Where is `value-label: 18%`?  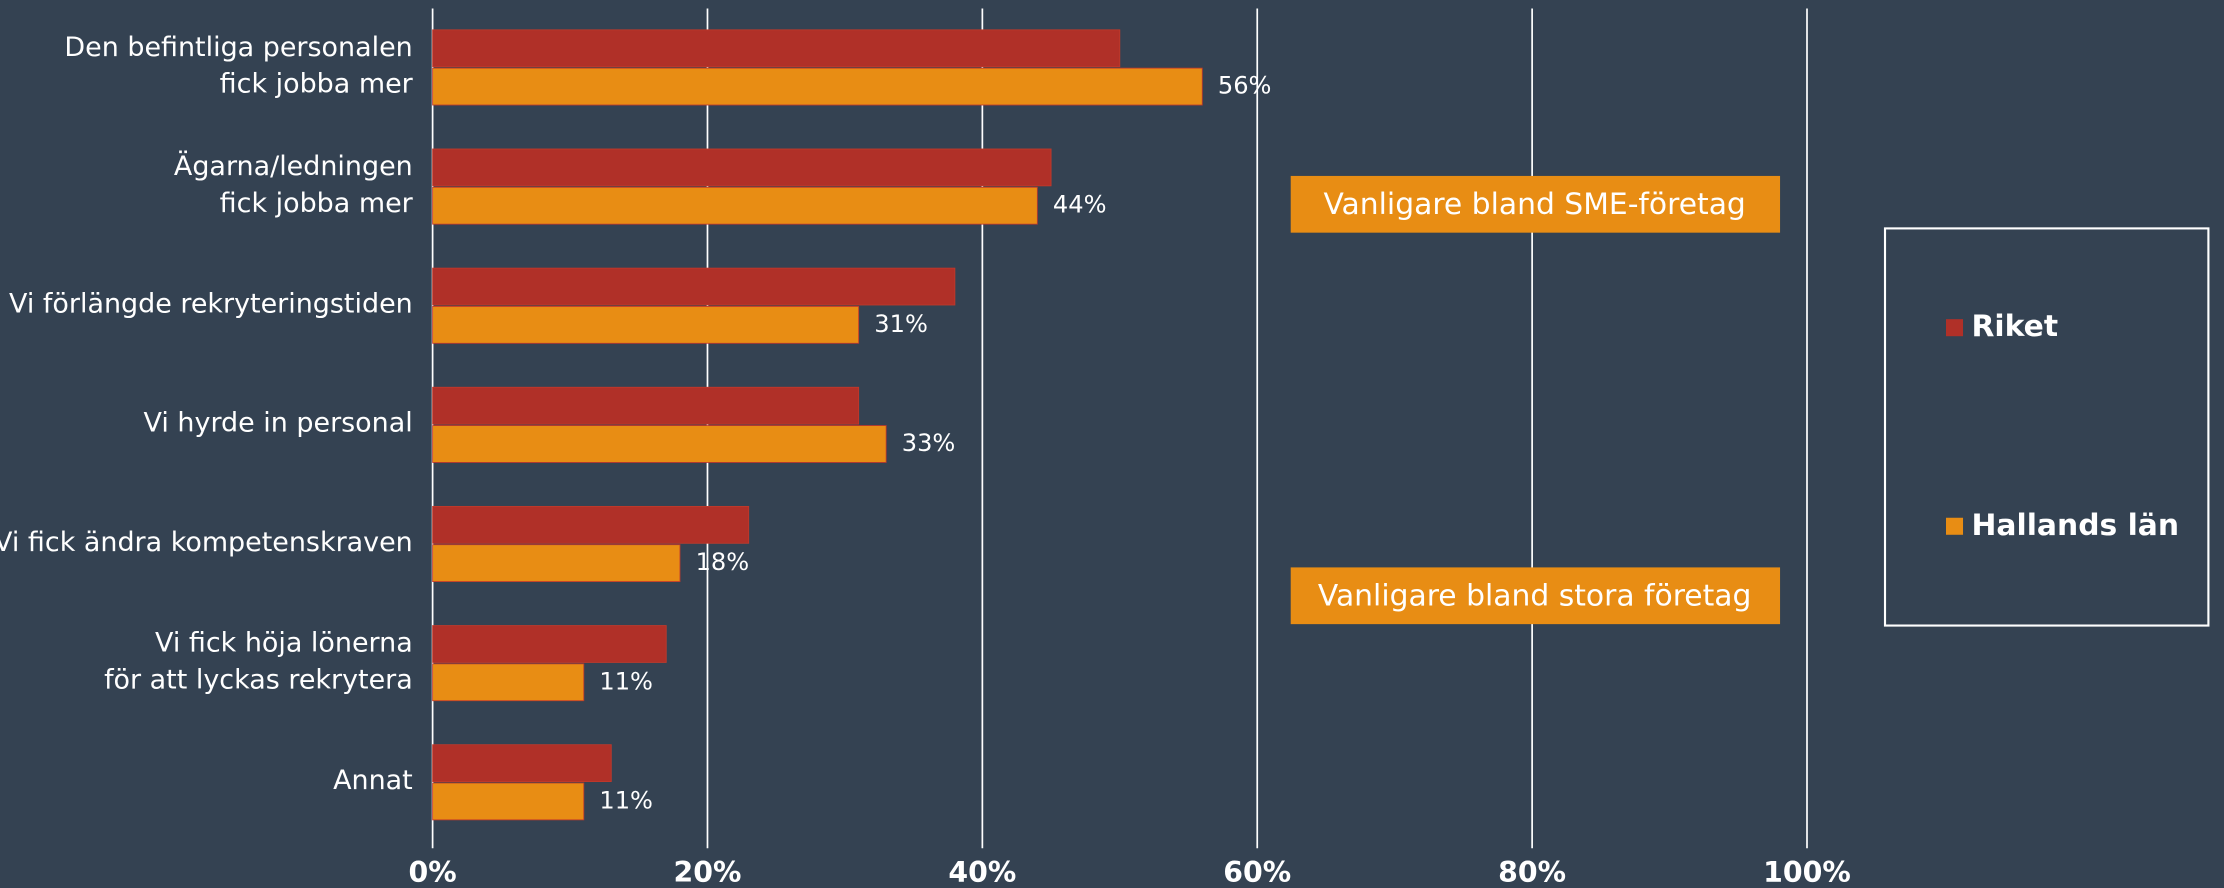 value-label: 18% is located at coordinates (723, 562).